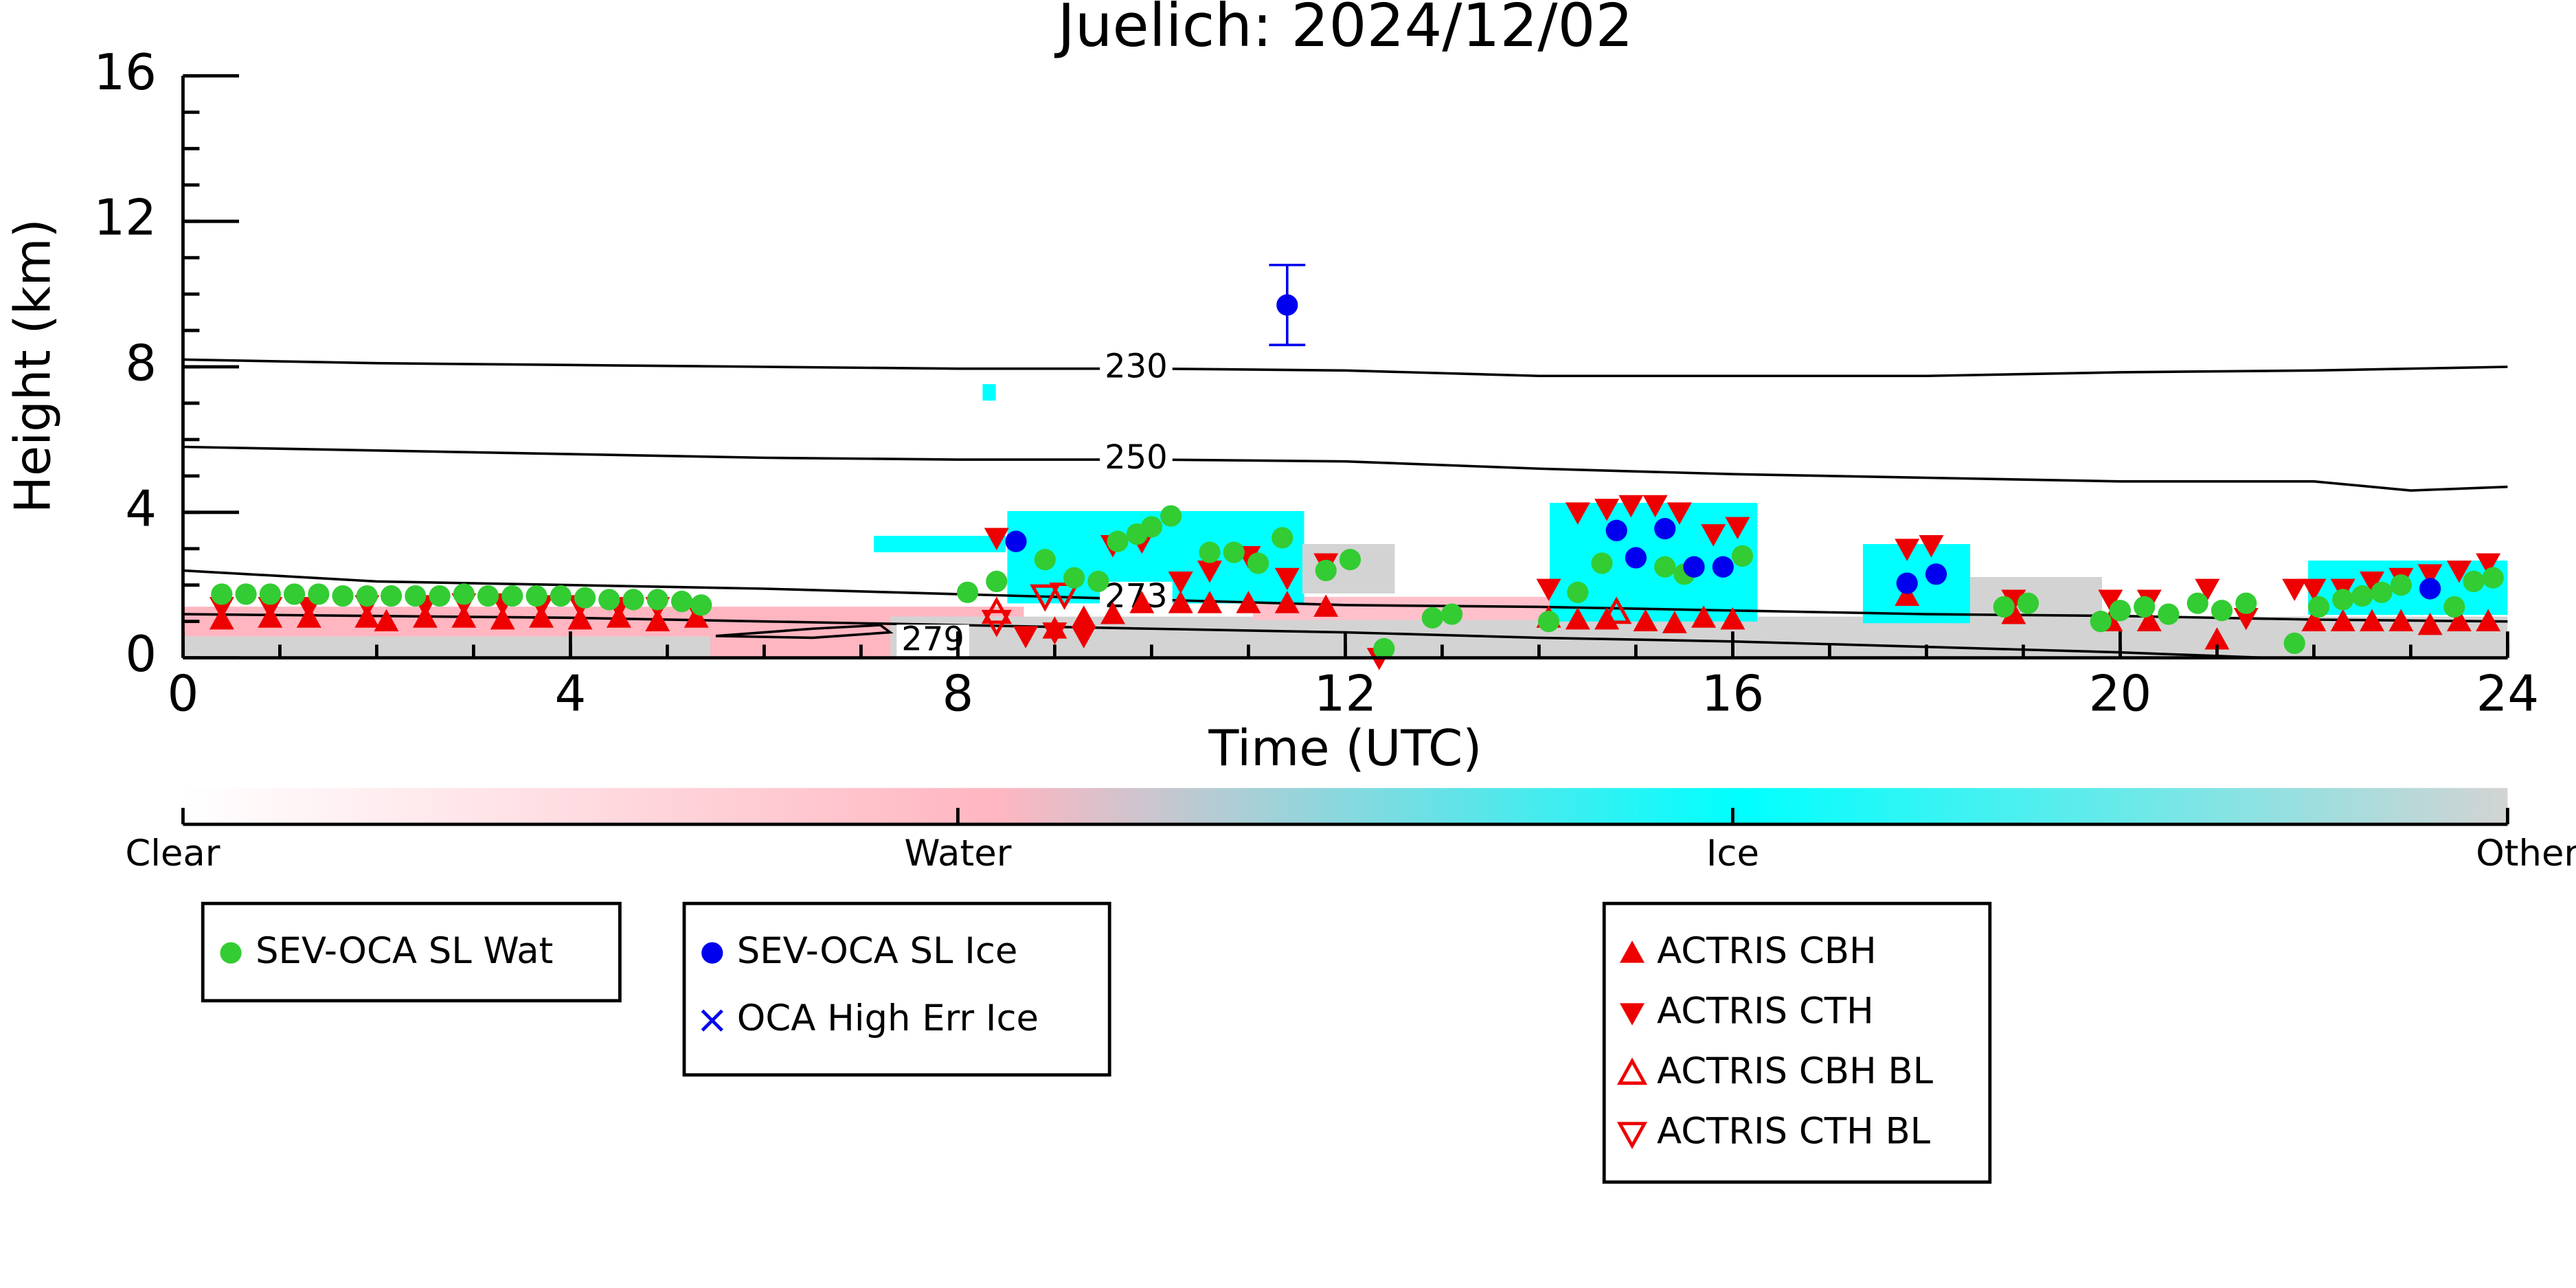 The width and height of the screenshot is (2576, 1288). I want to click on legend-label: OCA High Err Ice, so click(888, 1018).